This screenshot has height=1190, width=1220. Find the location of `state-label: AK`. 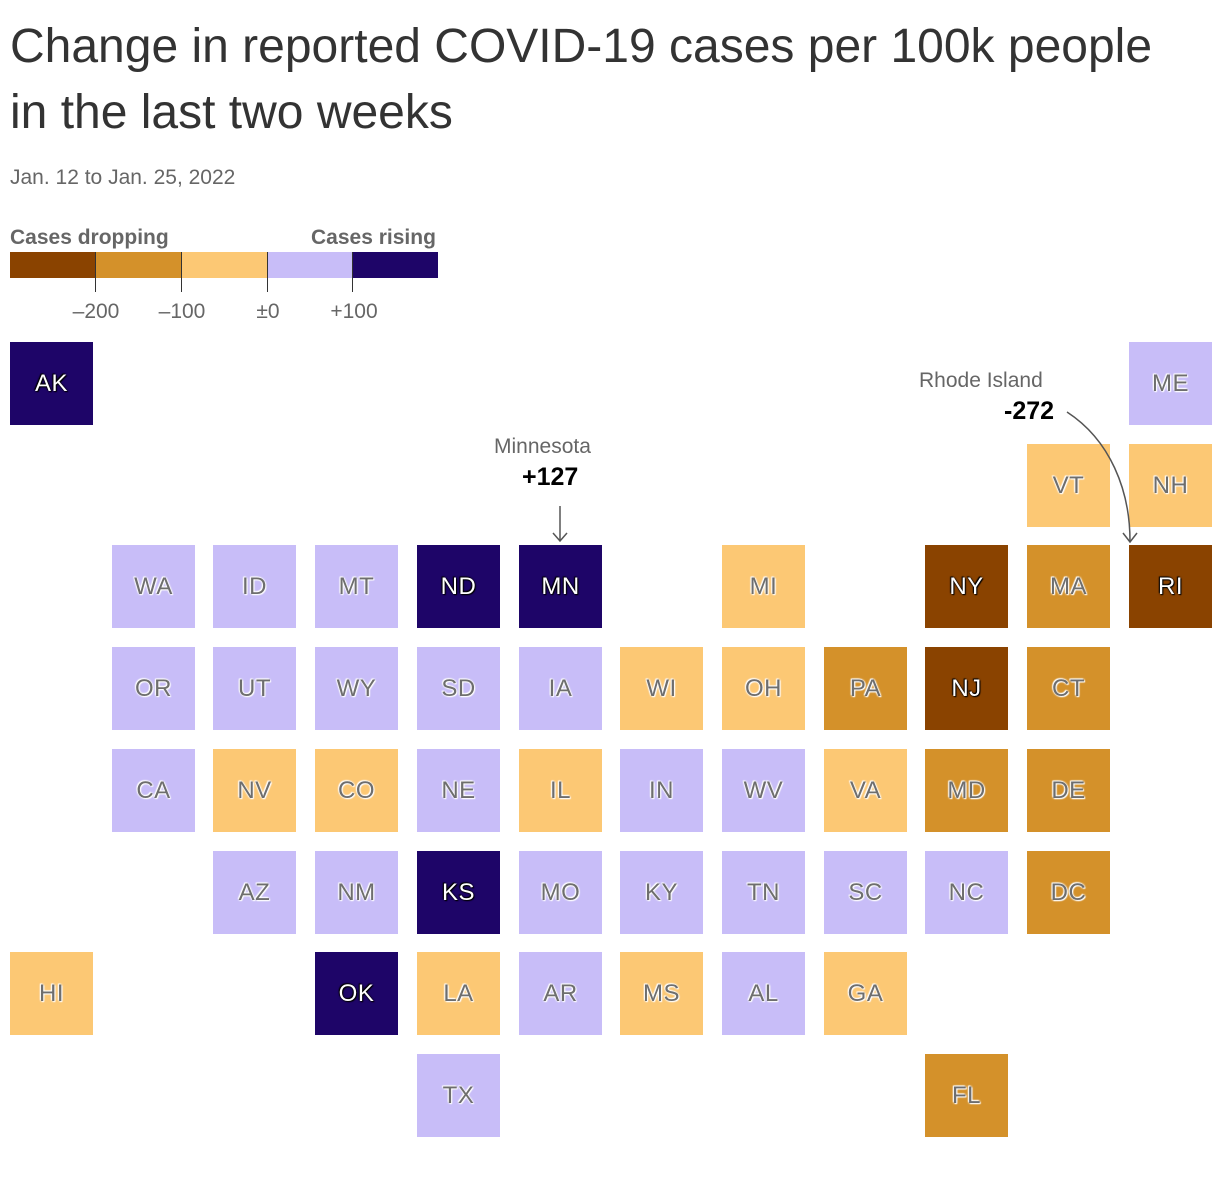

state-label: AK is located at coordinates (51, 383).